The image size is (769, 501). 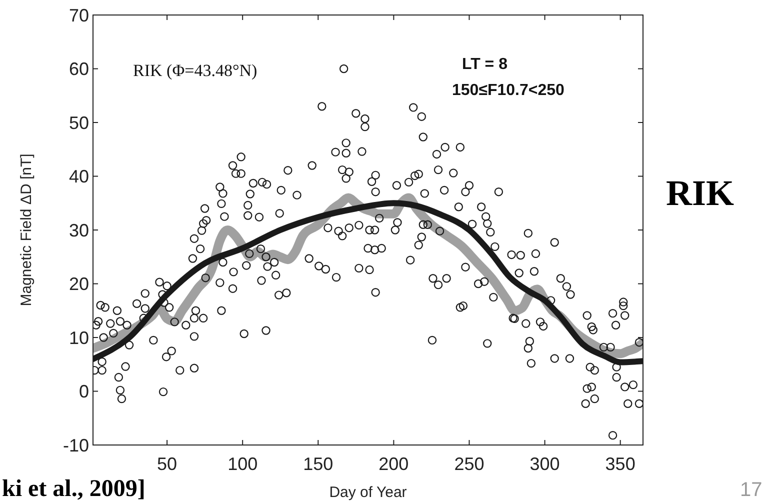 What do you see at coordinates (78, 338) in the screenshot?
I see `y-tick-label: 10` at bounding box center [78, 338].